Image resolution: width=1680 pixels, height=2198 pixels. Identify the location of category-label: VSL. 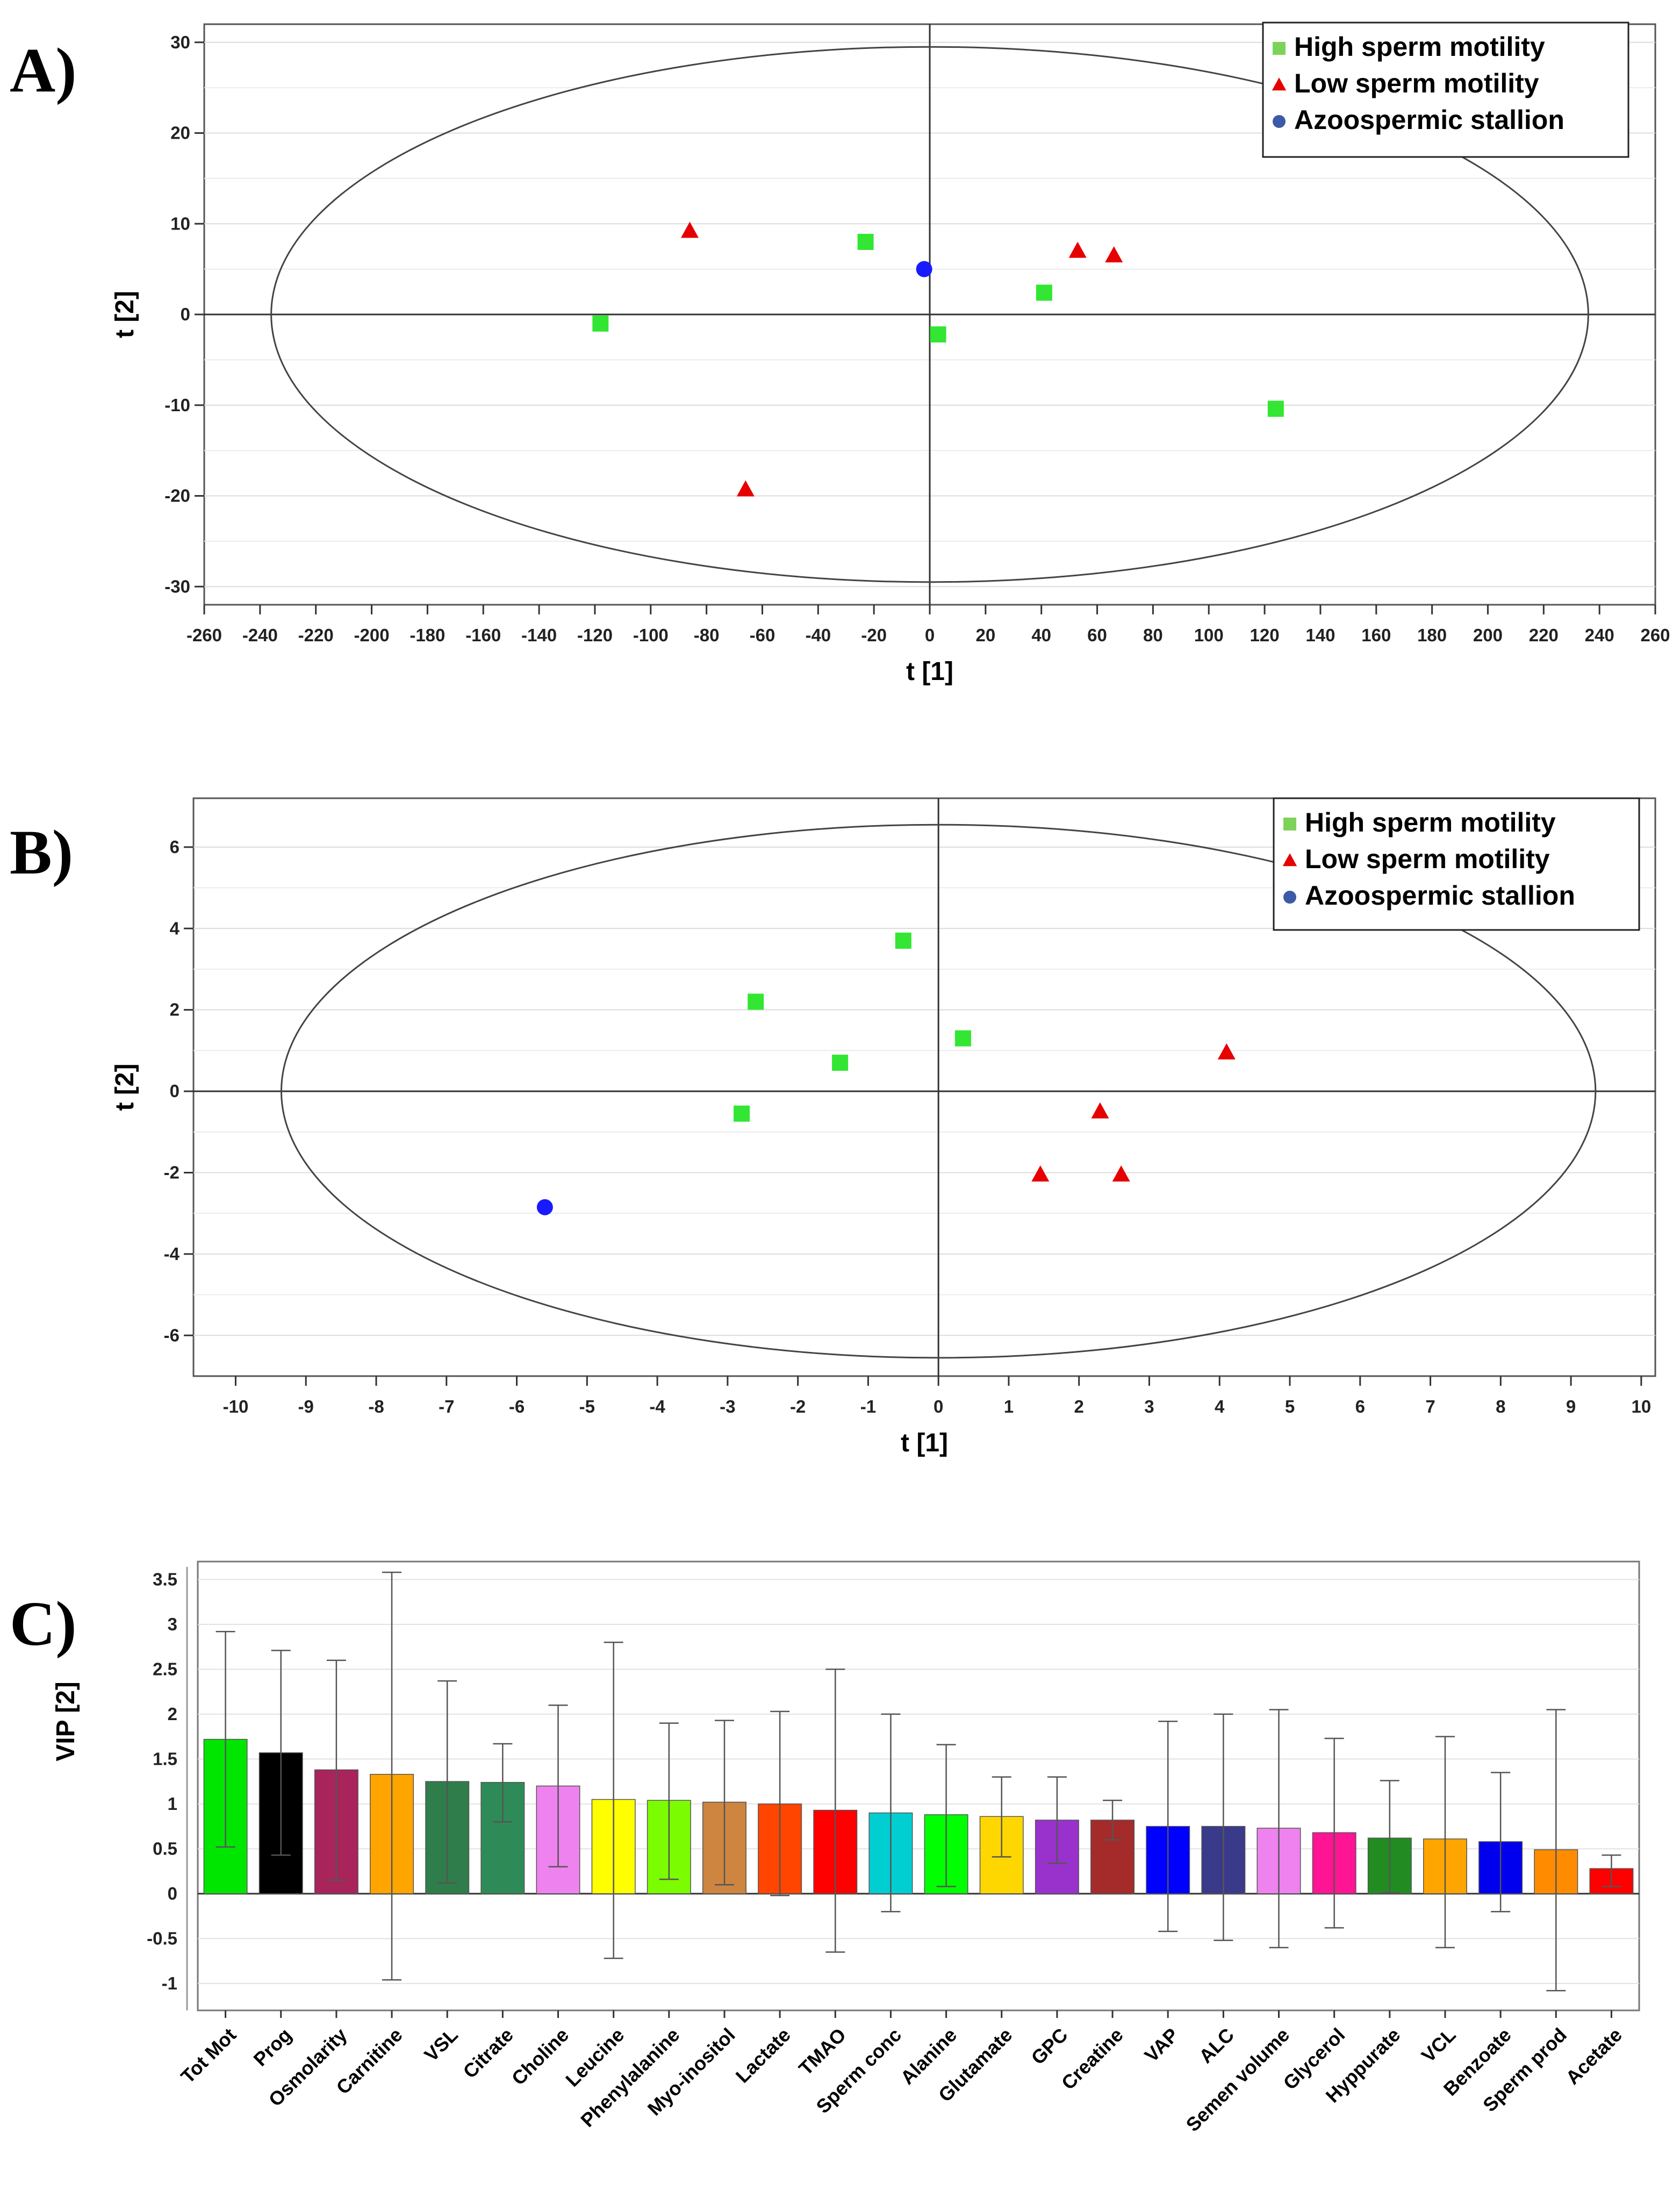
(441, 2045).